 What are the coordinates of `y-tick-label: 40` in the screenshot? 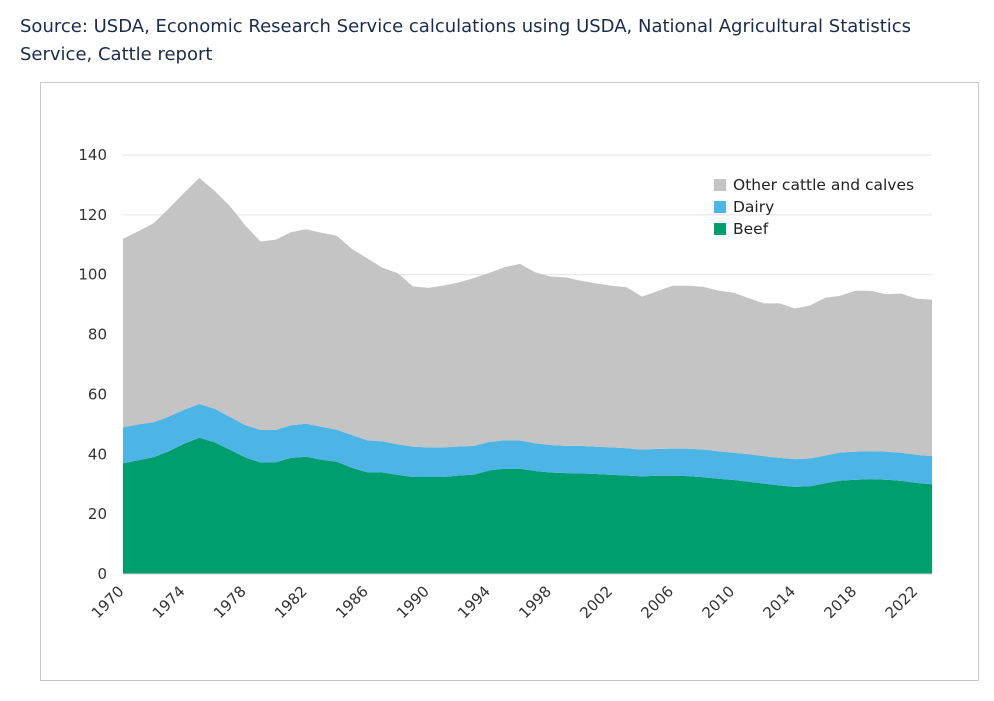 It's located at (97, 454).